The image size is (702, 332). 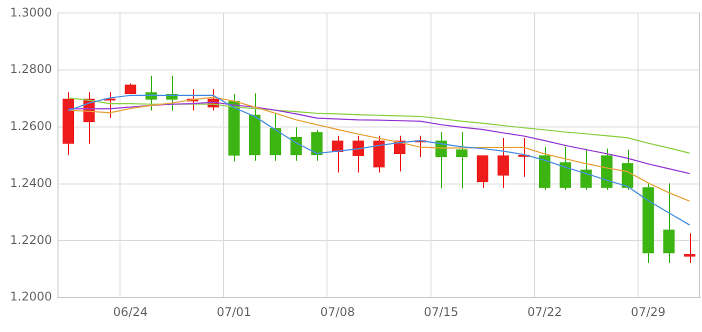 What do you see at coordinates (31, 126) in the screenshot?
I see `y-tick-label: 1.2600` at bounding box center [31, 126].